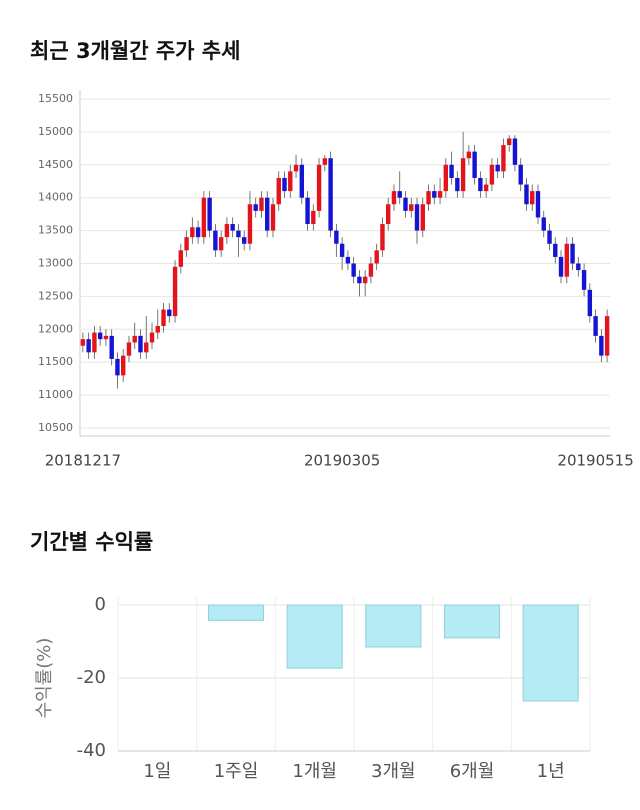 The height and width of the screenshot is (810, 640). What do you see at coordinates (91, 677) in the screenshot?
I see `y-tick-label: -20` at bounding box center [91, 677].